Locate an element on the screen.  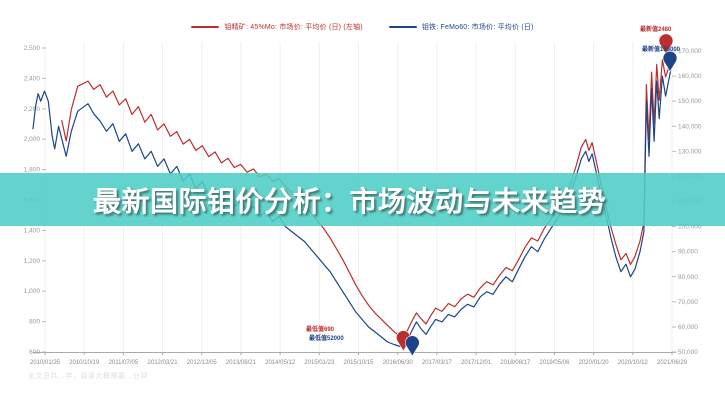
pin-marker-lowest_blue-icon is located at coordinates (412, 346).